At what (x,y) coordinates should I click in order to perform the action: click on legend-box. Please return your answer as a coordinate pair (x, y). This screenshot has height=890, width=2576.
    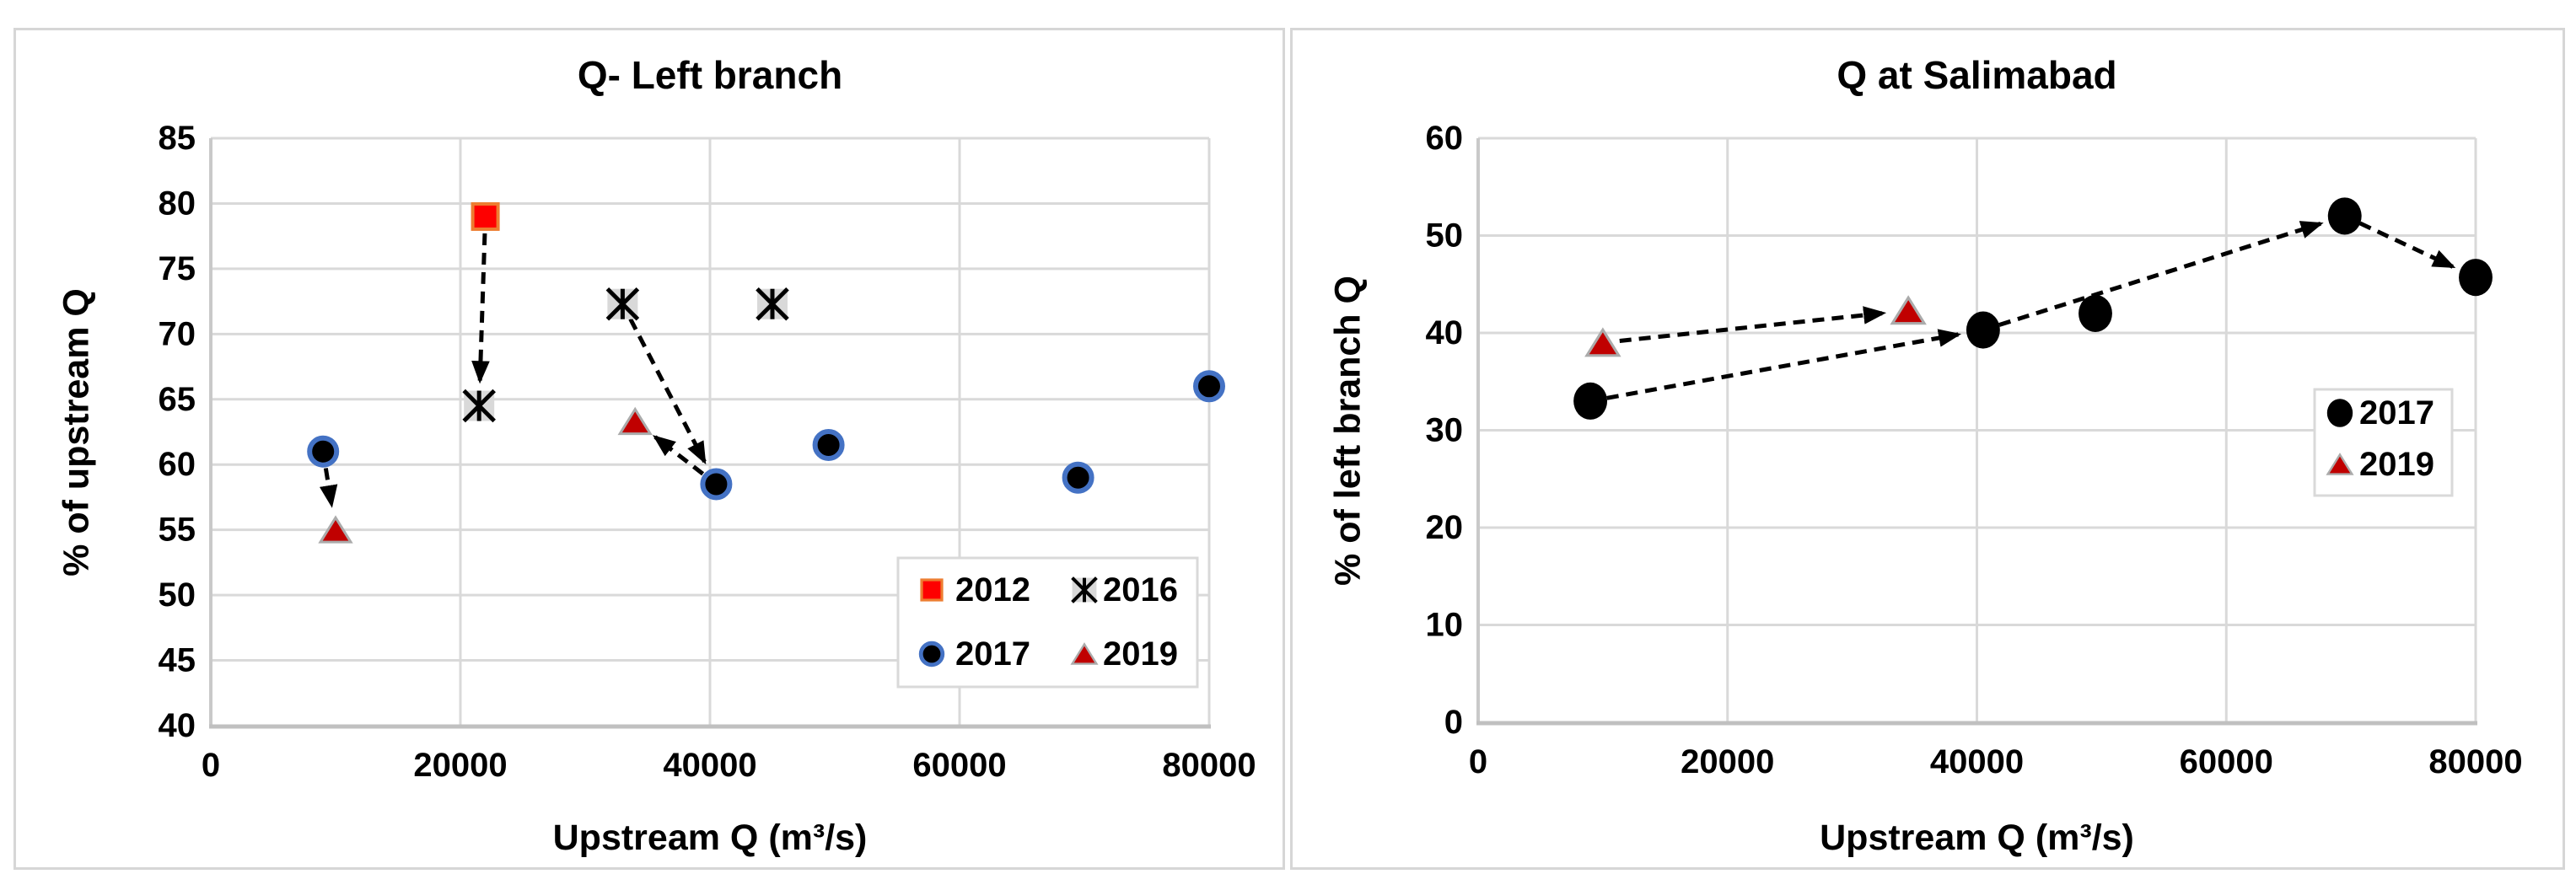
    Looking at the image, I should click on (1047, 622).